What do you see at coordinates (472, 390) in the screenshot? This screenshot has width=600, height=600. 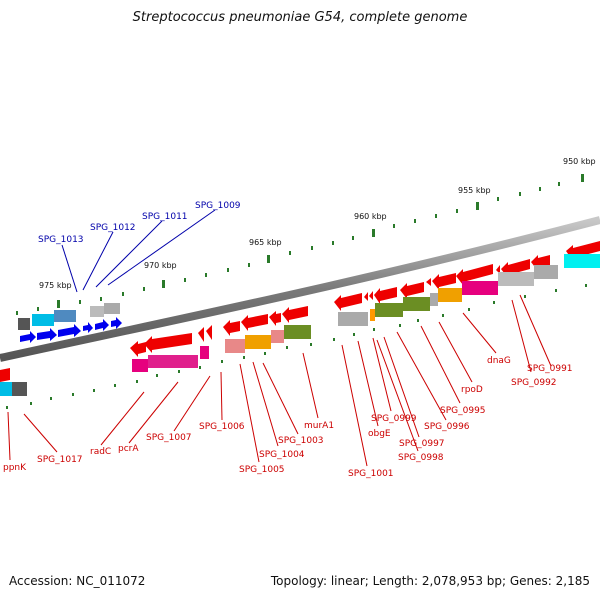 I see `gene-label-rpod: rpoD` at bounding box center [472, 390].